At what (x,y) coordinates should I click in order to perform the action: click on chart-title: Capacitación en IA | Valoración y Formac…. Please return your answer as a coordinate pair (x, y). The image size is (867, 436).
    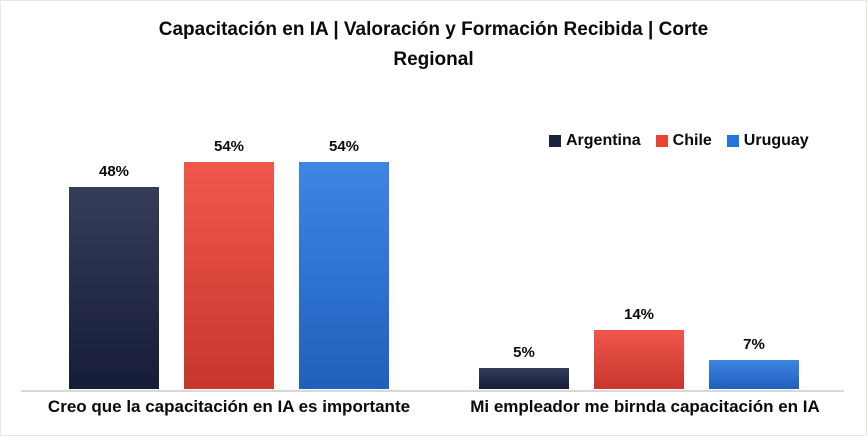
    Looking at the image, I should click on (433, 45).